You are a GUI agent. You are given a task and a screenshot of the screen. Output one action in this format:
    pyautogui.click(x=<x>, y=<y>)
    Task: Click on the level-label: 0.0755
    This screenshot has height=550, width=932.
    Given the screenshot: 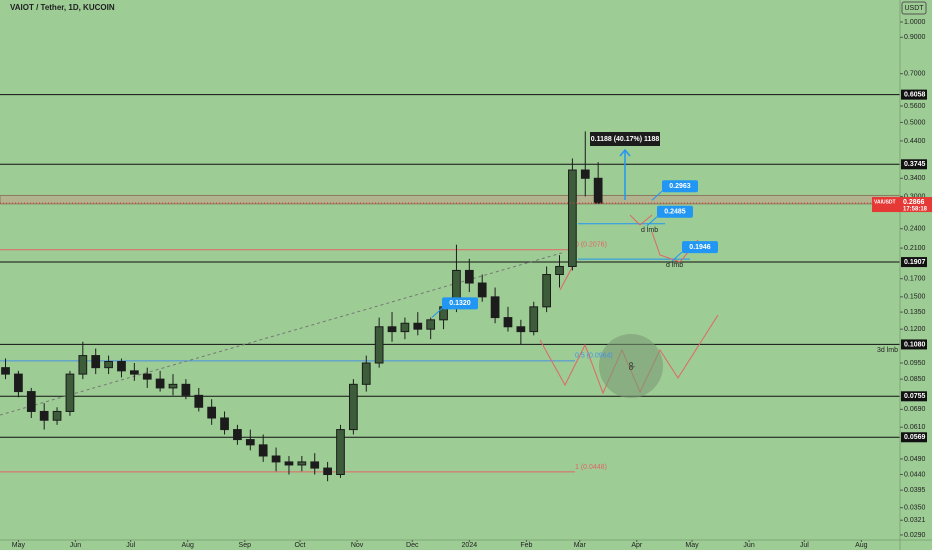 What is the action you would take?
    pyautogui.click(x=915, y=396)
    